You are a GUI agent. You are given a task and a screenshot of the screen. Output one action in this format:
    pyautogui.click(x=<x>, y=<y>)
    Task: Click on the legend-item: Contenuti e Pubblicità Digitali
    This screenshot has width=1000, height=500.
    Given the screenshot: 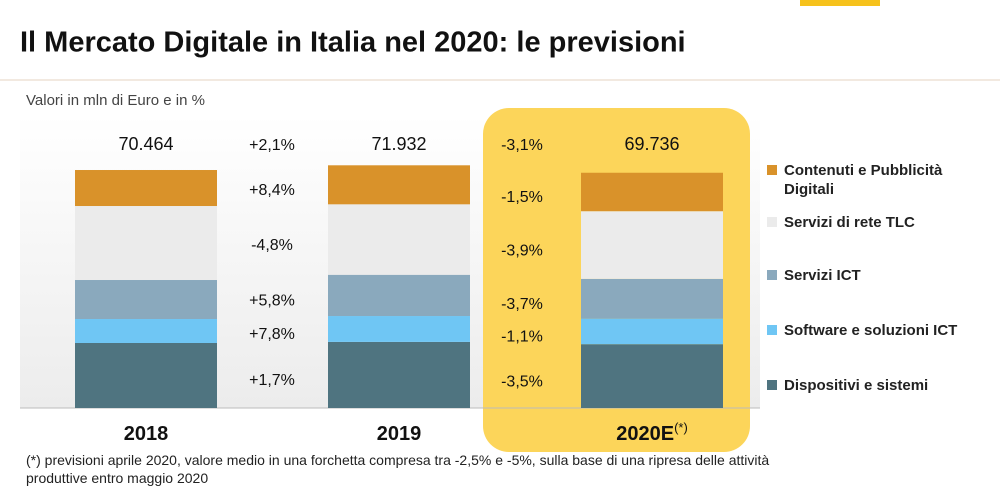 What is the action you would take?
    pyautogui.click(x=879, y=180)
    